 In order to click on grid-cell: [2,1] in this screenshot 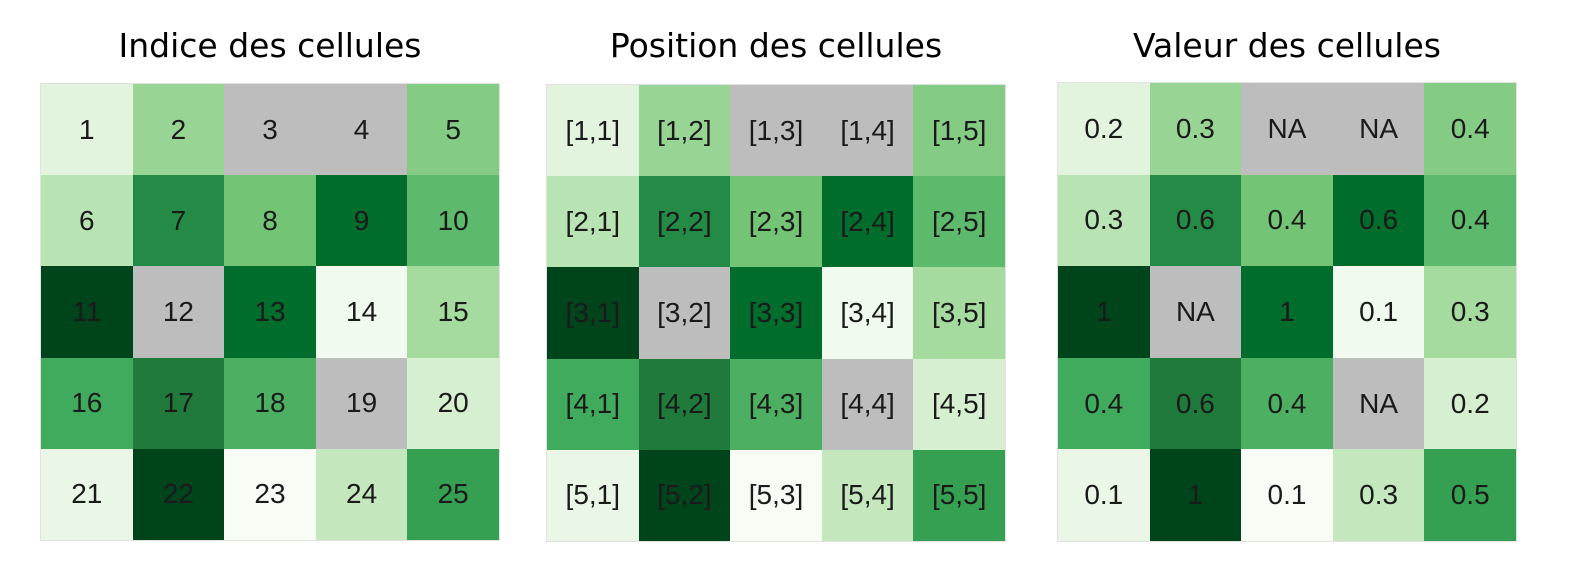, I will do `click(593, 222)`.